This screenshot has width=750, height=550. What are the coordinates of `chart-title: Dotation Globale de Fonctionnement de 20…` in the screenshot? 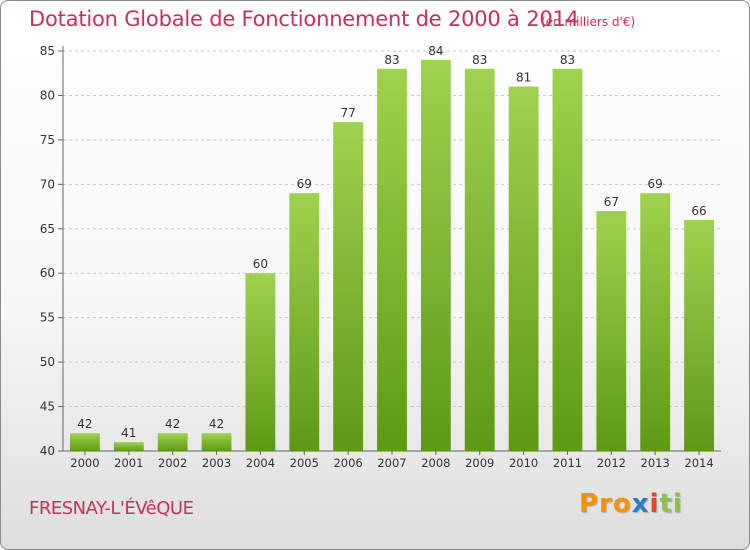 It's located at (304, 19).